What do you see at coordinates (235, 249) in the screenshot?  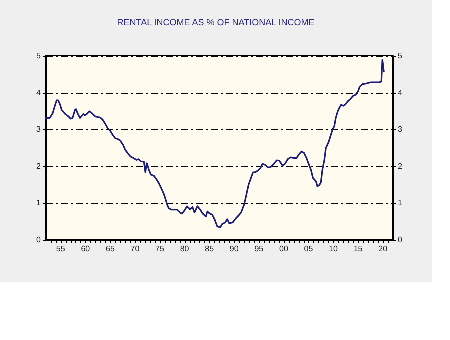 I see `x-tick-label: 90` at bounding box center [235, 249].